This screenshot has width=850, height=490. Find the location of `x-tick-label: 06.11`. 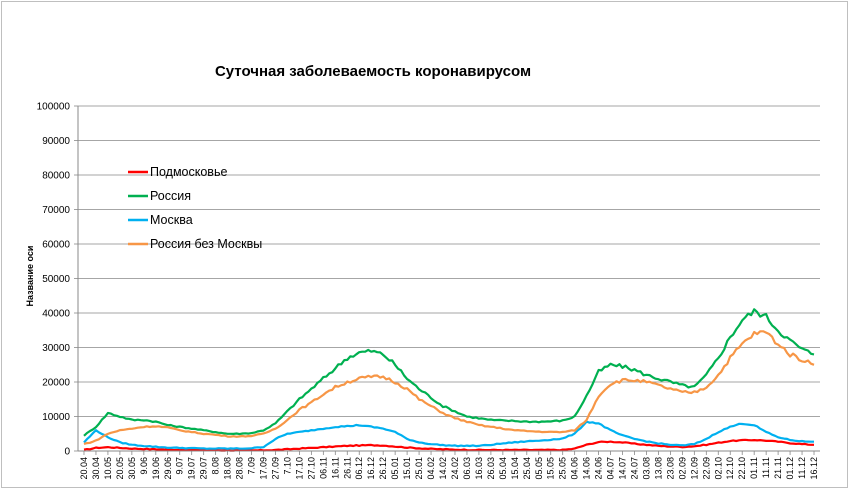

x-tick-label: 06.11 is located at coordinates (323, 468).